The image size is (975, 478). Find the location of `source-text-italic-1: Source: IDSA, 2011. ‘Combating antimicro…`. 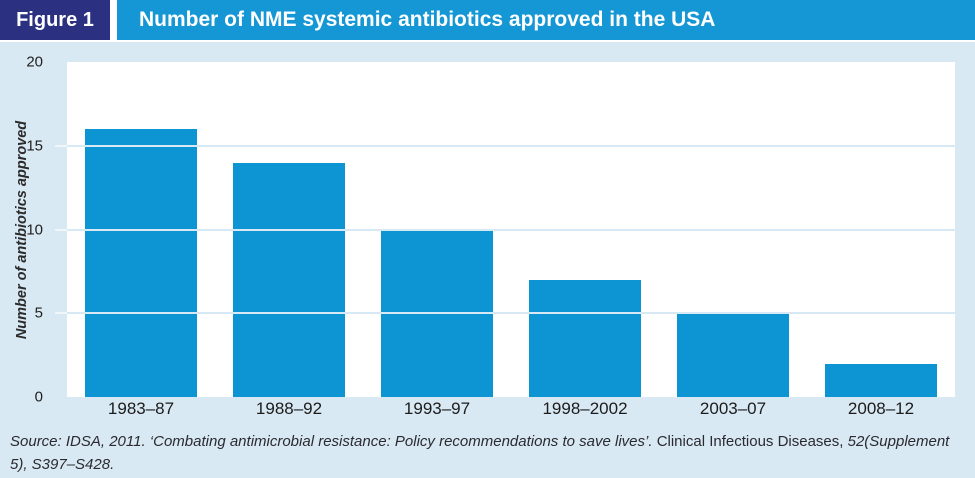

source-text-italic-1: Source: IDSA, 2011. ‘Combating antimicro… is located at coordinates (333, 441).